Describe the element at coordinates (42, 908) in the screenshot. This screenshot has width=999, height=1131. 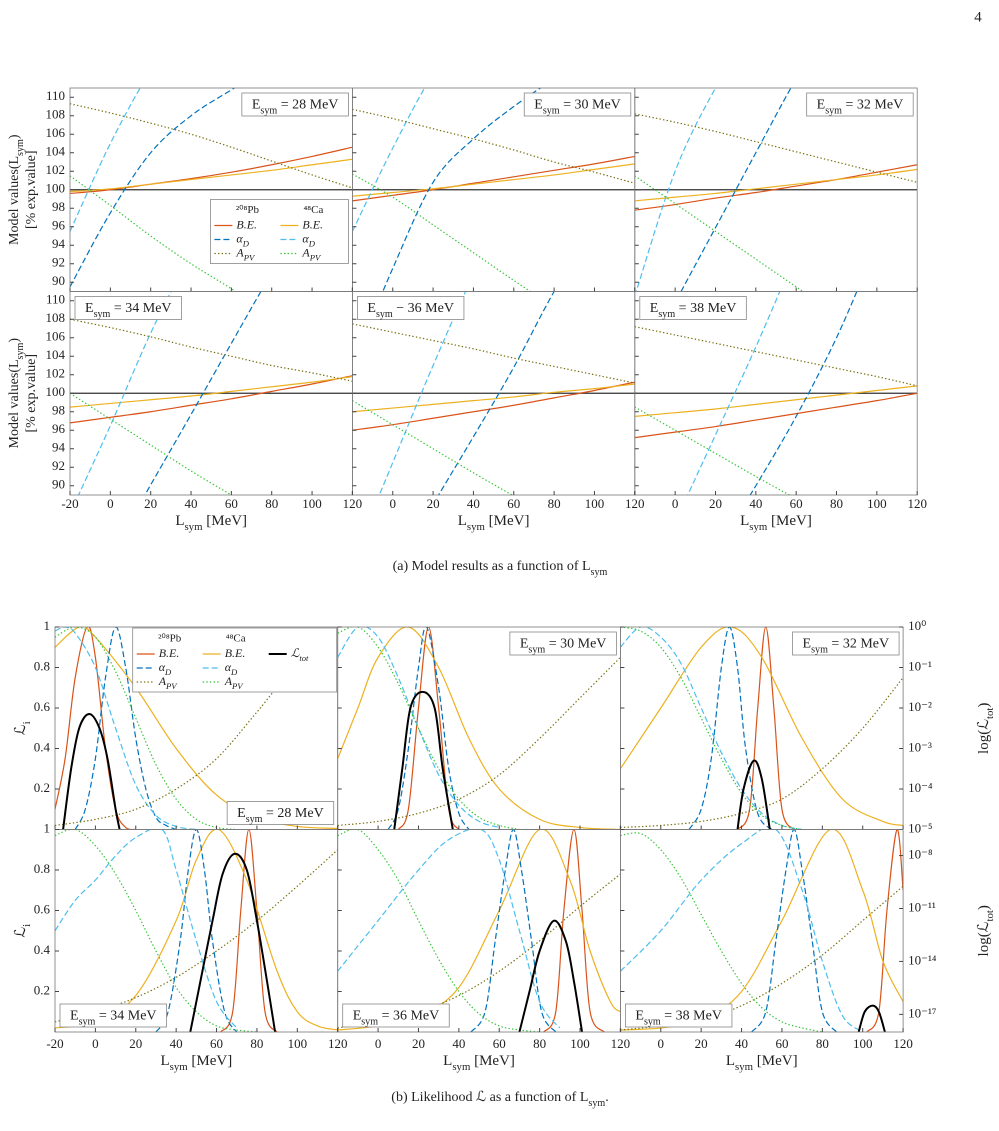
I see `y-tick-label: 0.6` at that location.